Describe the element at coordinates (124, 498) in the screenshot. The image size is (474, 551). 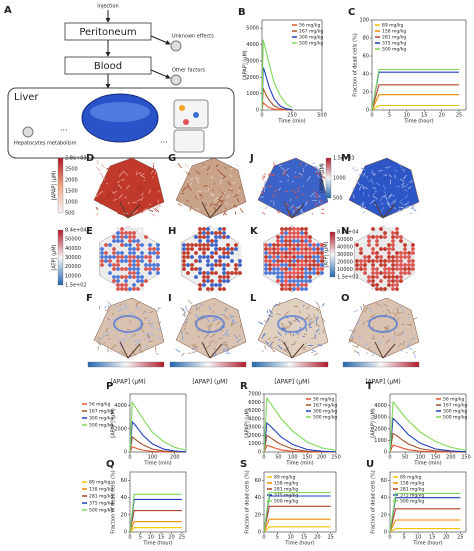
I see `y-tick-label: 40` at that location.